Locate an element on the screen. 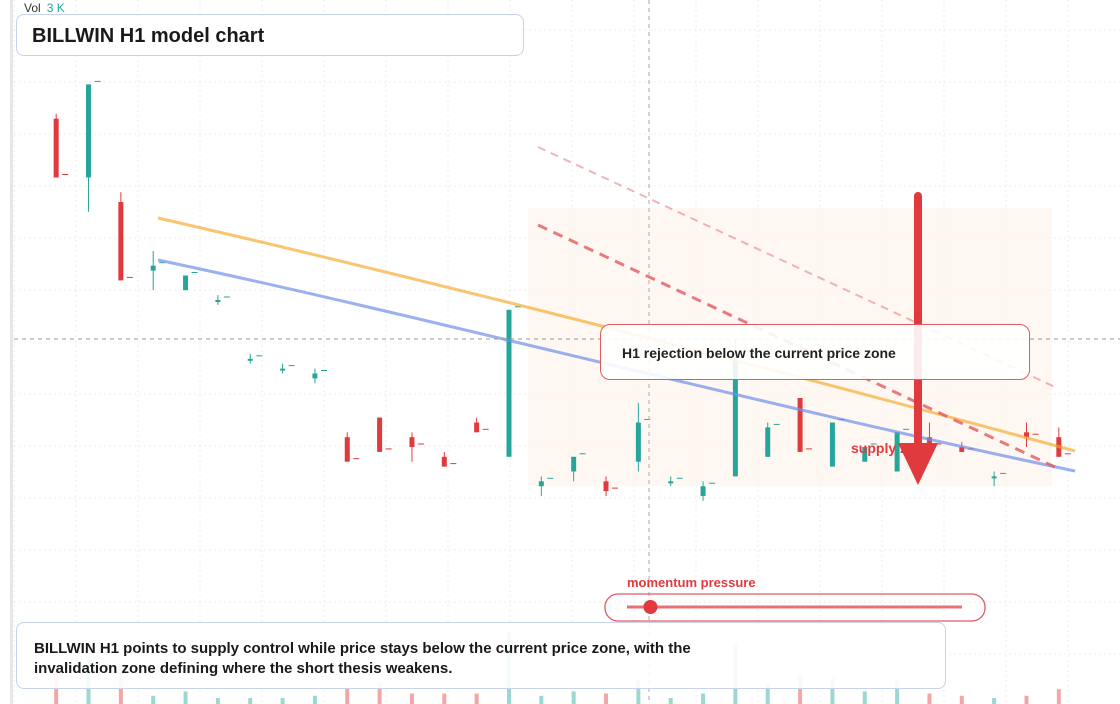 This screenshot has width=1120, height=704. chart-title: BILLWIN H1 model chart is located at coordinates (148, 36).